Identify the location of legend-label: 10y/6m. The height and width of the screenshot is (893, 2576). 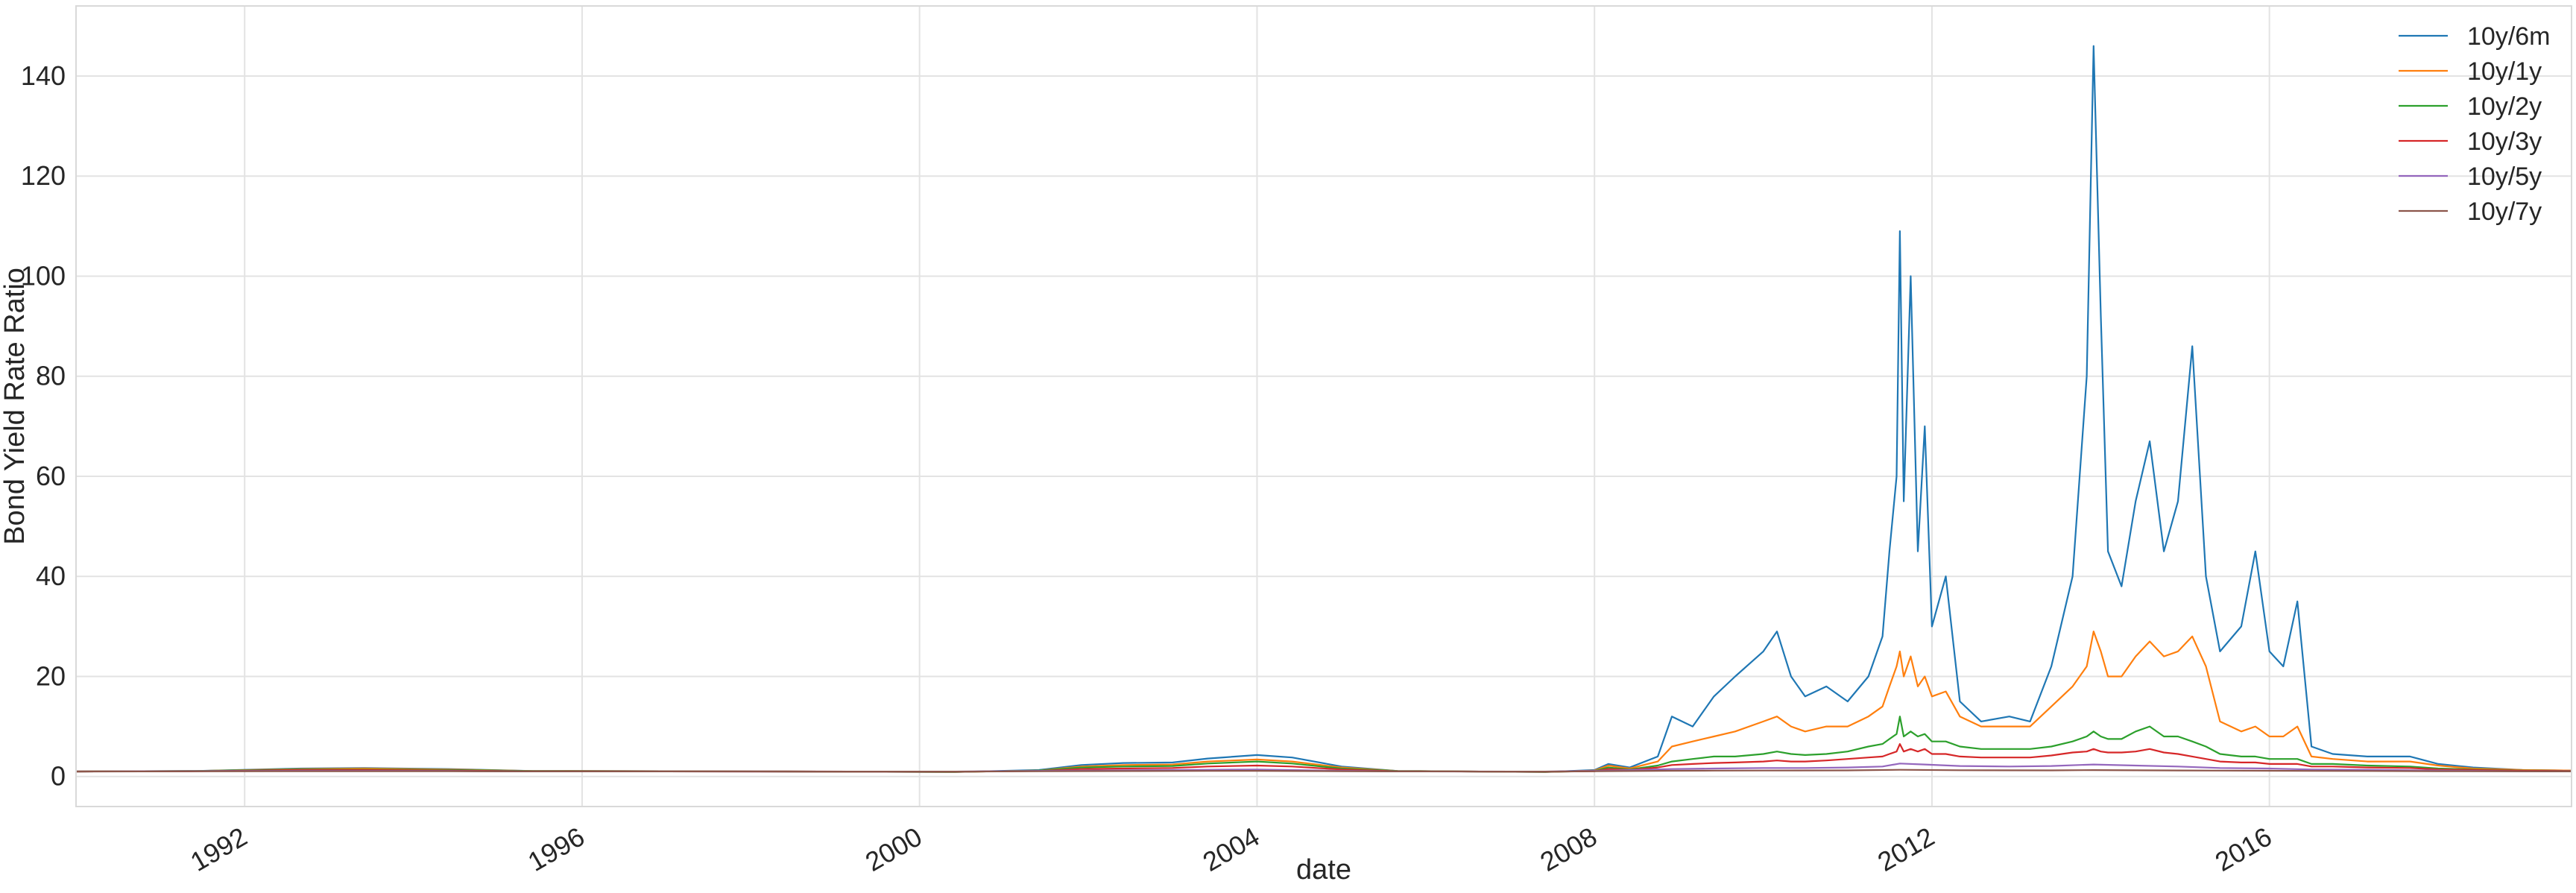
(2509, 36).